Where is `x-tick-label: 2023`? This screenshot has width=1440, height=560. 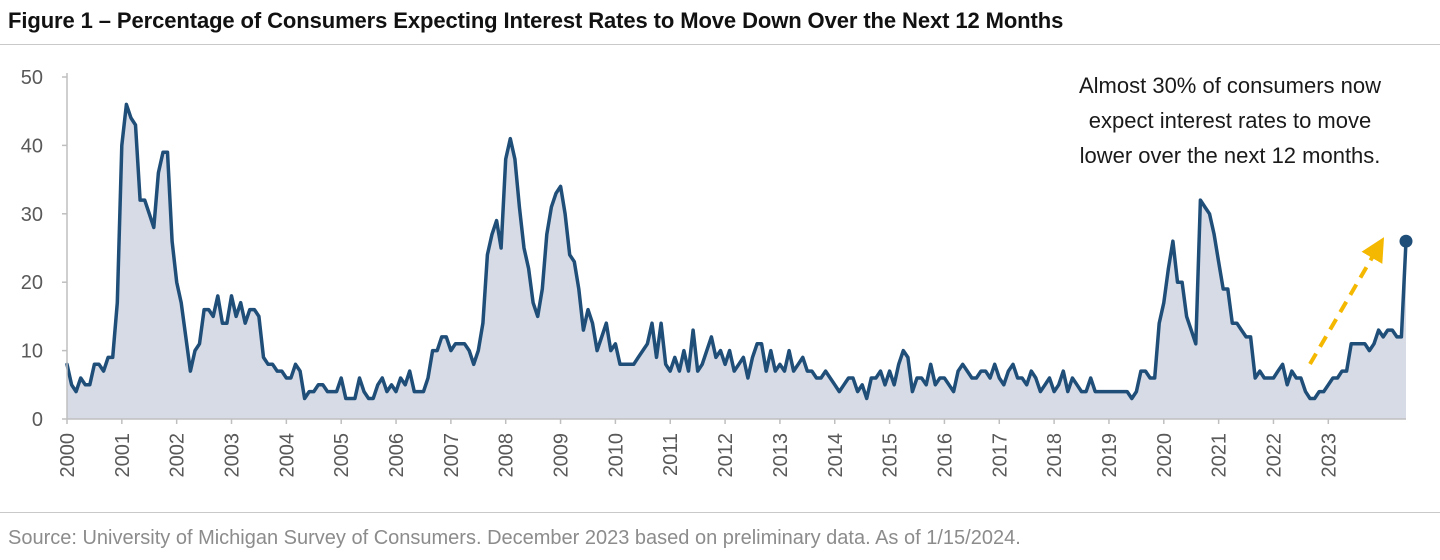
x-tick-label: 2023 is located at coordinates (1329, 455).